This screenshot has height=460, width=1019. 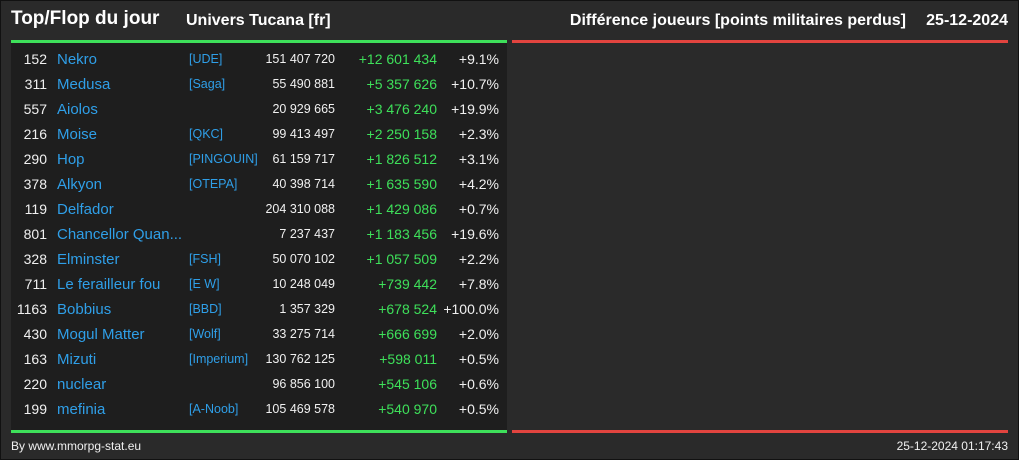 I want to click on player-points: 61 159 717, so click(x=303, y=159).